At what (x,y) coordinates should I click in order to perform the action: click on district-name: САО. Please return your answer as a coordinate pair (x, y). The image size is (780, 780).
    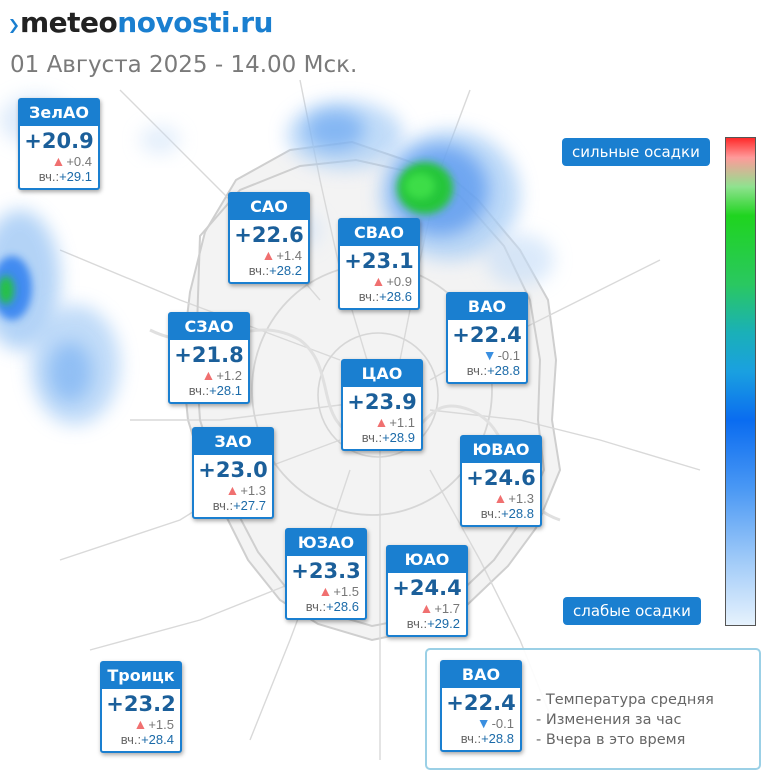
    Looking at the image, I should click on (269, 207).